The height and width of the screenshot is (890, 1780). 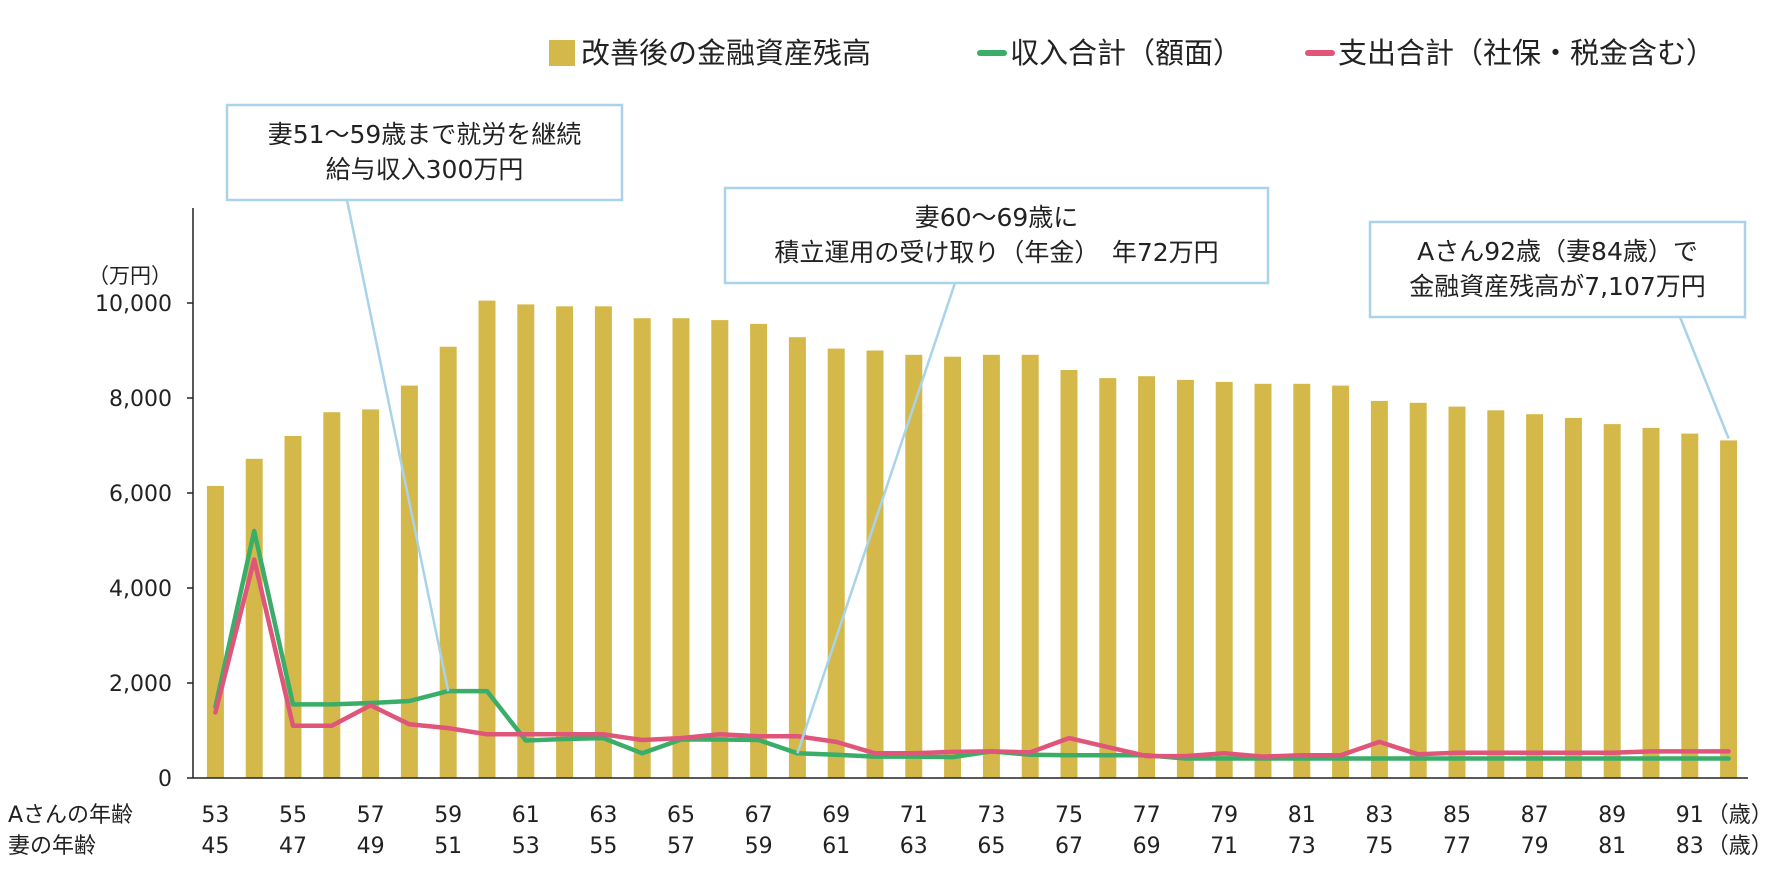 What do you see at coordinates (1557, 251) in the screenshot?
I see `callout-text: Aさん92歳（妻84歳）で` at bounding box center [1557, 251].